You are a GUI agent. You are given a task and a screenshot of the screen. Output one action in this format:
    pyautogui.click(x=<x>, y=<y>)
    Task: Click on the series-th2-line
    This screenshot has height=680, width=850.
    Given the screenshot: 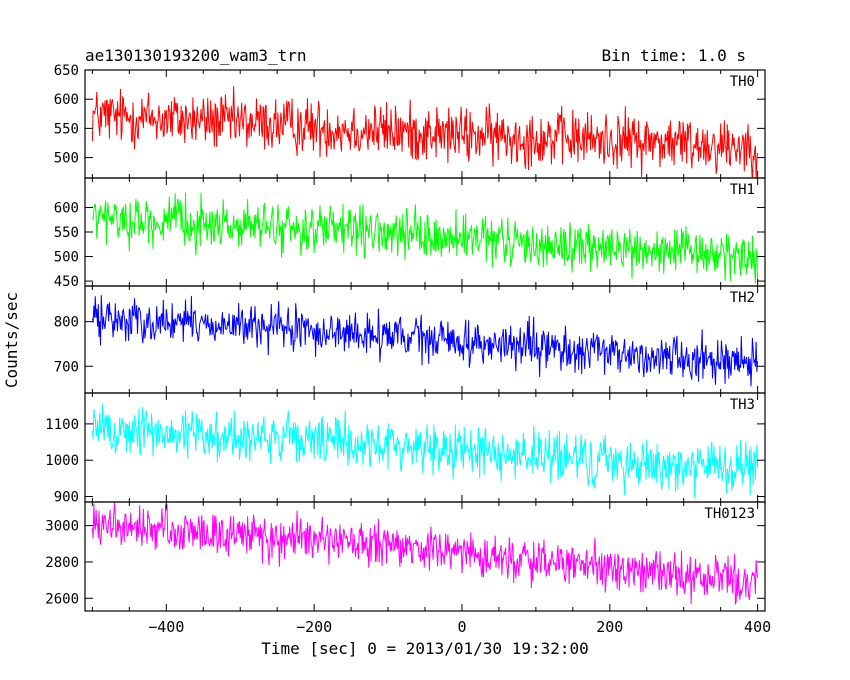 What is the action you would take?
    pyautogui.click(x=425, y=341)
    